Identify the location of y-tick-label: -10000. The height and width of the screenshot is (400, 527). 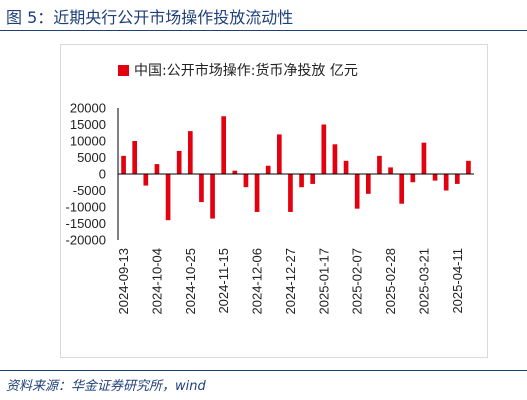
(86, 207).